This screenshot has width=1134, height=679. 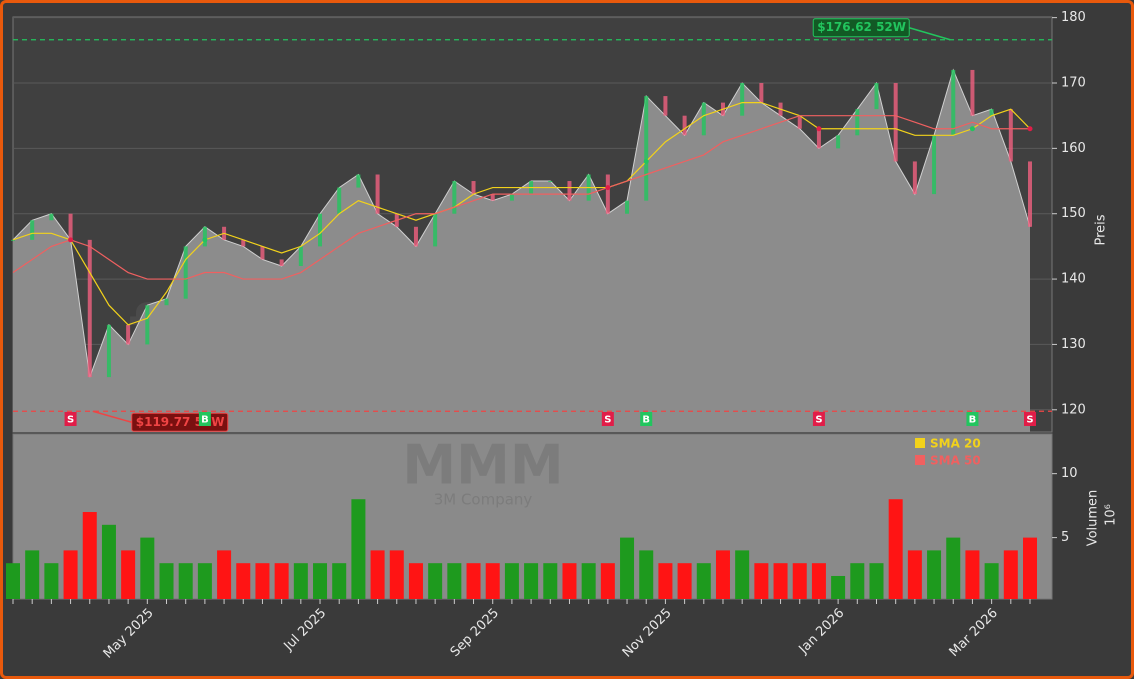 I want to click on legend-label: SMA 20, so click(x=955, y=444).